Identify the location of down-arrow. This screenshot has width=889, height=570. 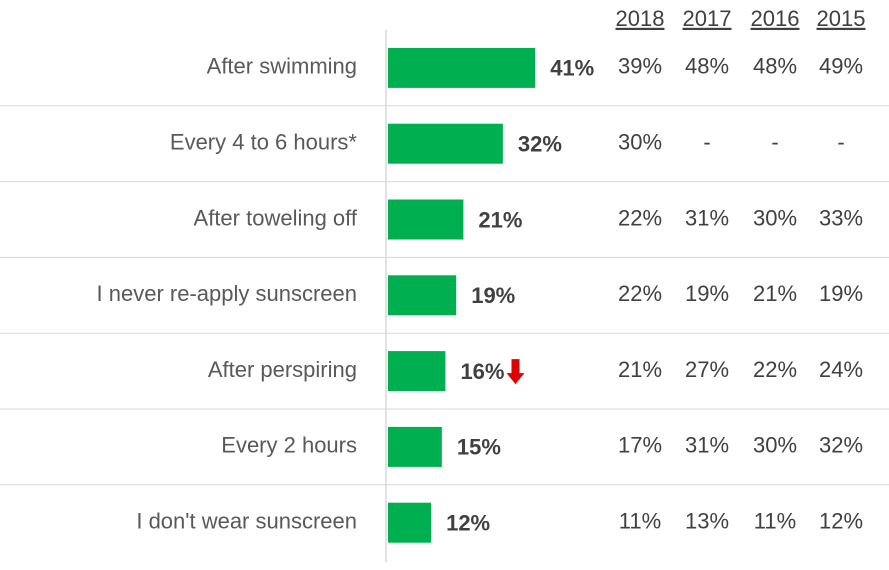
(515, 372).